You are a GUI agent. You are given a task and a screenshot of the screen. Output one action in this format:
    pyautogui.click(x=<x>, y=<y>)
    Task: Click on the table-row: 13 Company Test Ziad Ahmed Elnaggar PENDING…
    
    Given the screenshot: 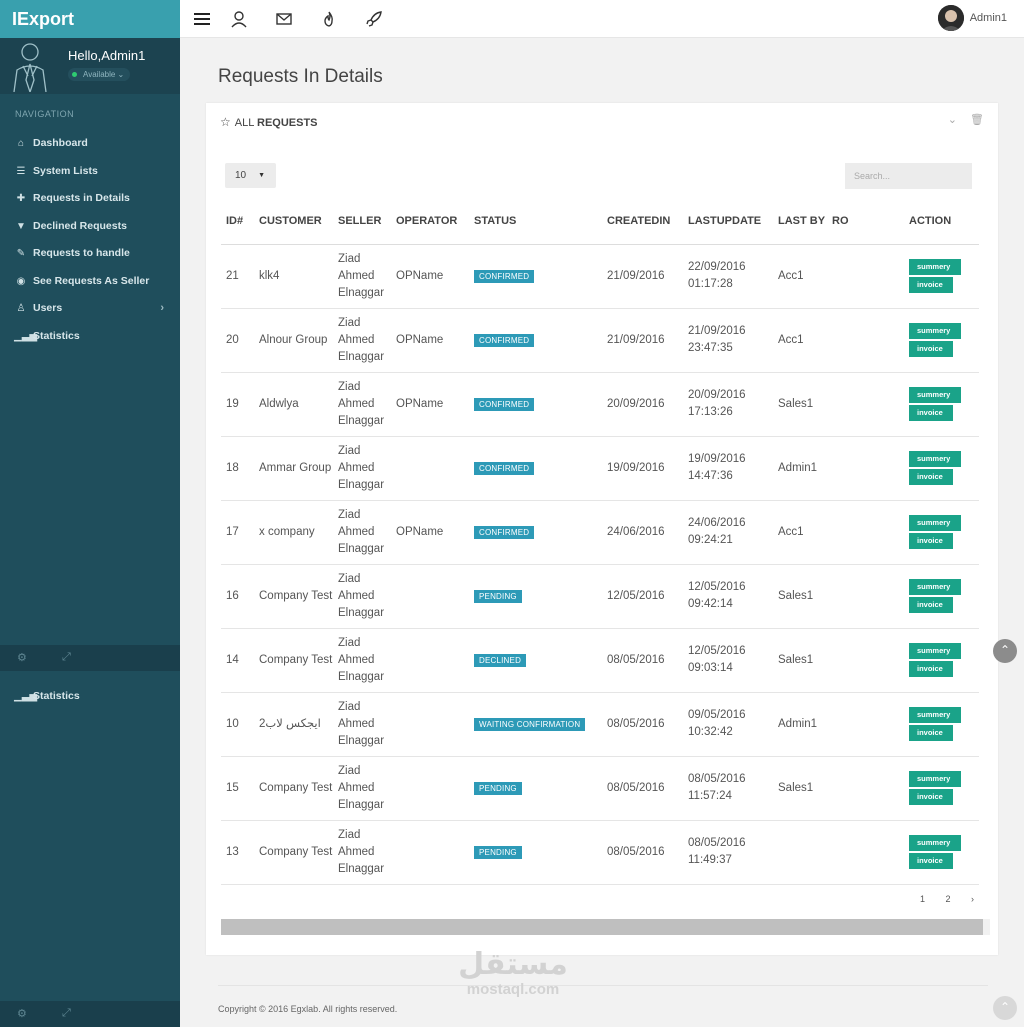 What is the action you would take?
    pyautogui.click(x=600, y=852)
    